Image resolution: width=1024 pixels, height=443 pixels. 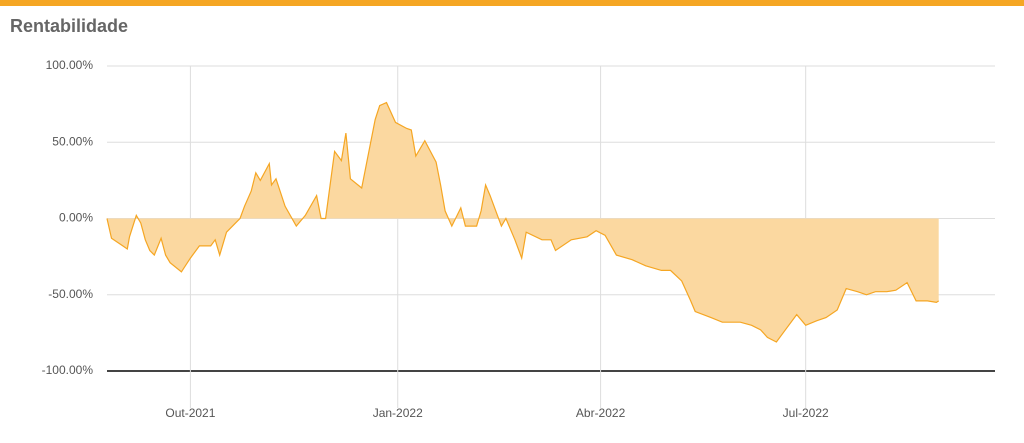 What do you see at coordinates (190, 413) in the screenshot?
I see `x-tick-label: Out-2021` at bounding box center [190, 413].